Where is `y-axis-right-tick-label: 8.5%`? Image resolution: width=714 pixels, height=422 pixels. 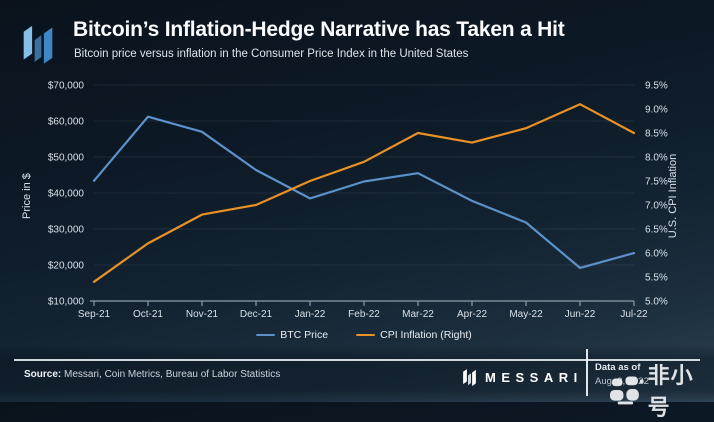
y-axis-right-tick-label: 8.5% is located at coordinates (656, 134).